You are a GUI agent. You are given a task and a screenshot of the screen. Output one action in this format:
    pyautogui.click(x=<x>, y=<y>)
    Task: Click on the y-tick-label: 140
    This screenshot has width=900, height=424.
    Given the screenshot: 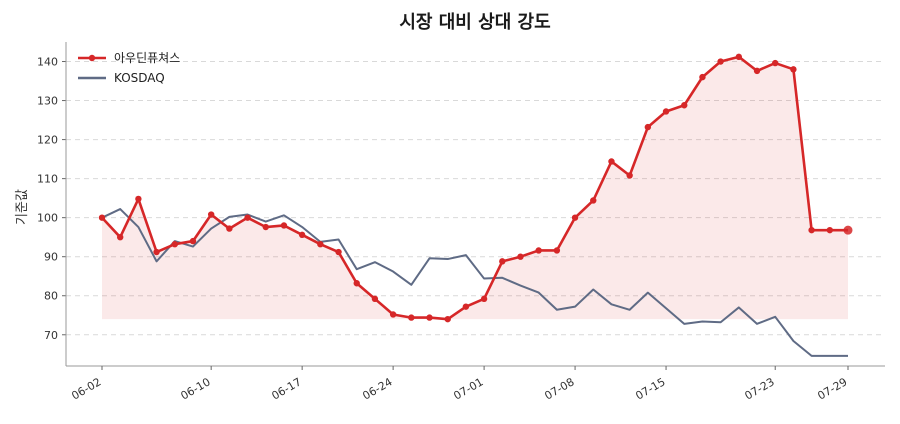 What is the action you would take?
    pyautogui.click(x=47, y=62)
    